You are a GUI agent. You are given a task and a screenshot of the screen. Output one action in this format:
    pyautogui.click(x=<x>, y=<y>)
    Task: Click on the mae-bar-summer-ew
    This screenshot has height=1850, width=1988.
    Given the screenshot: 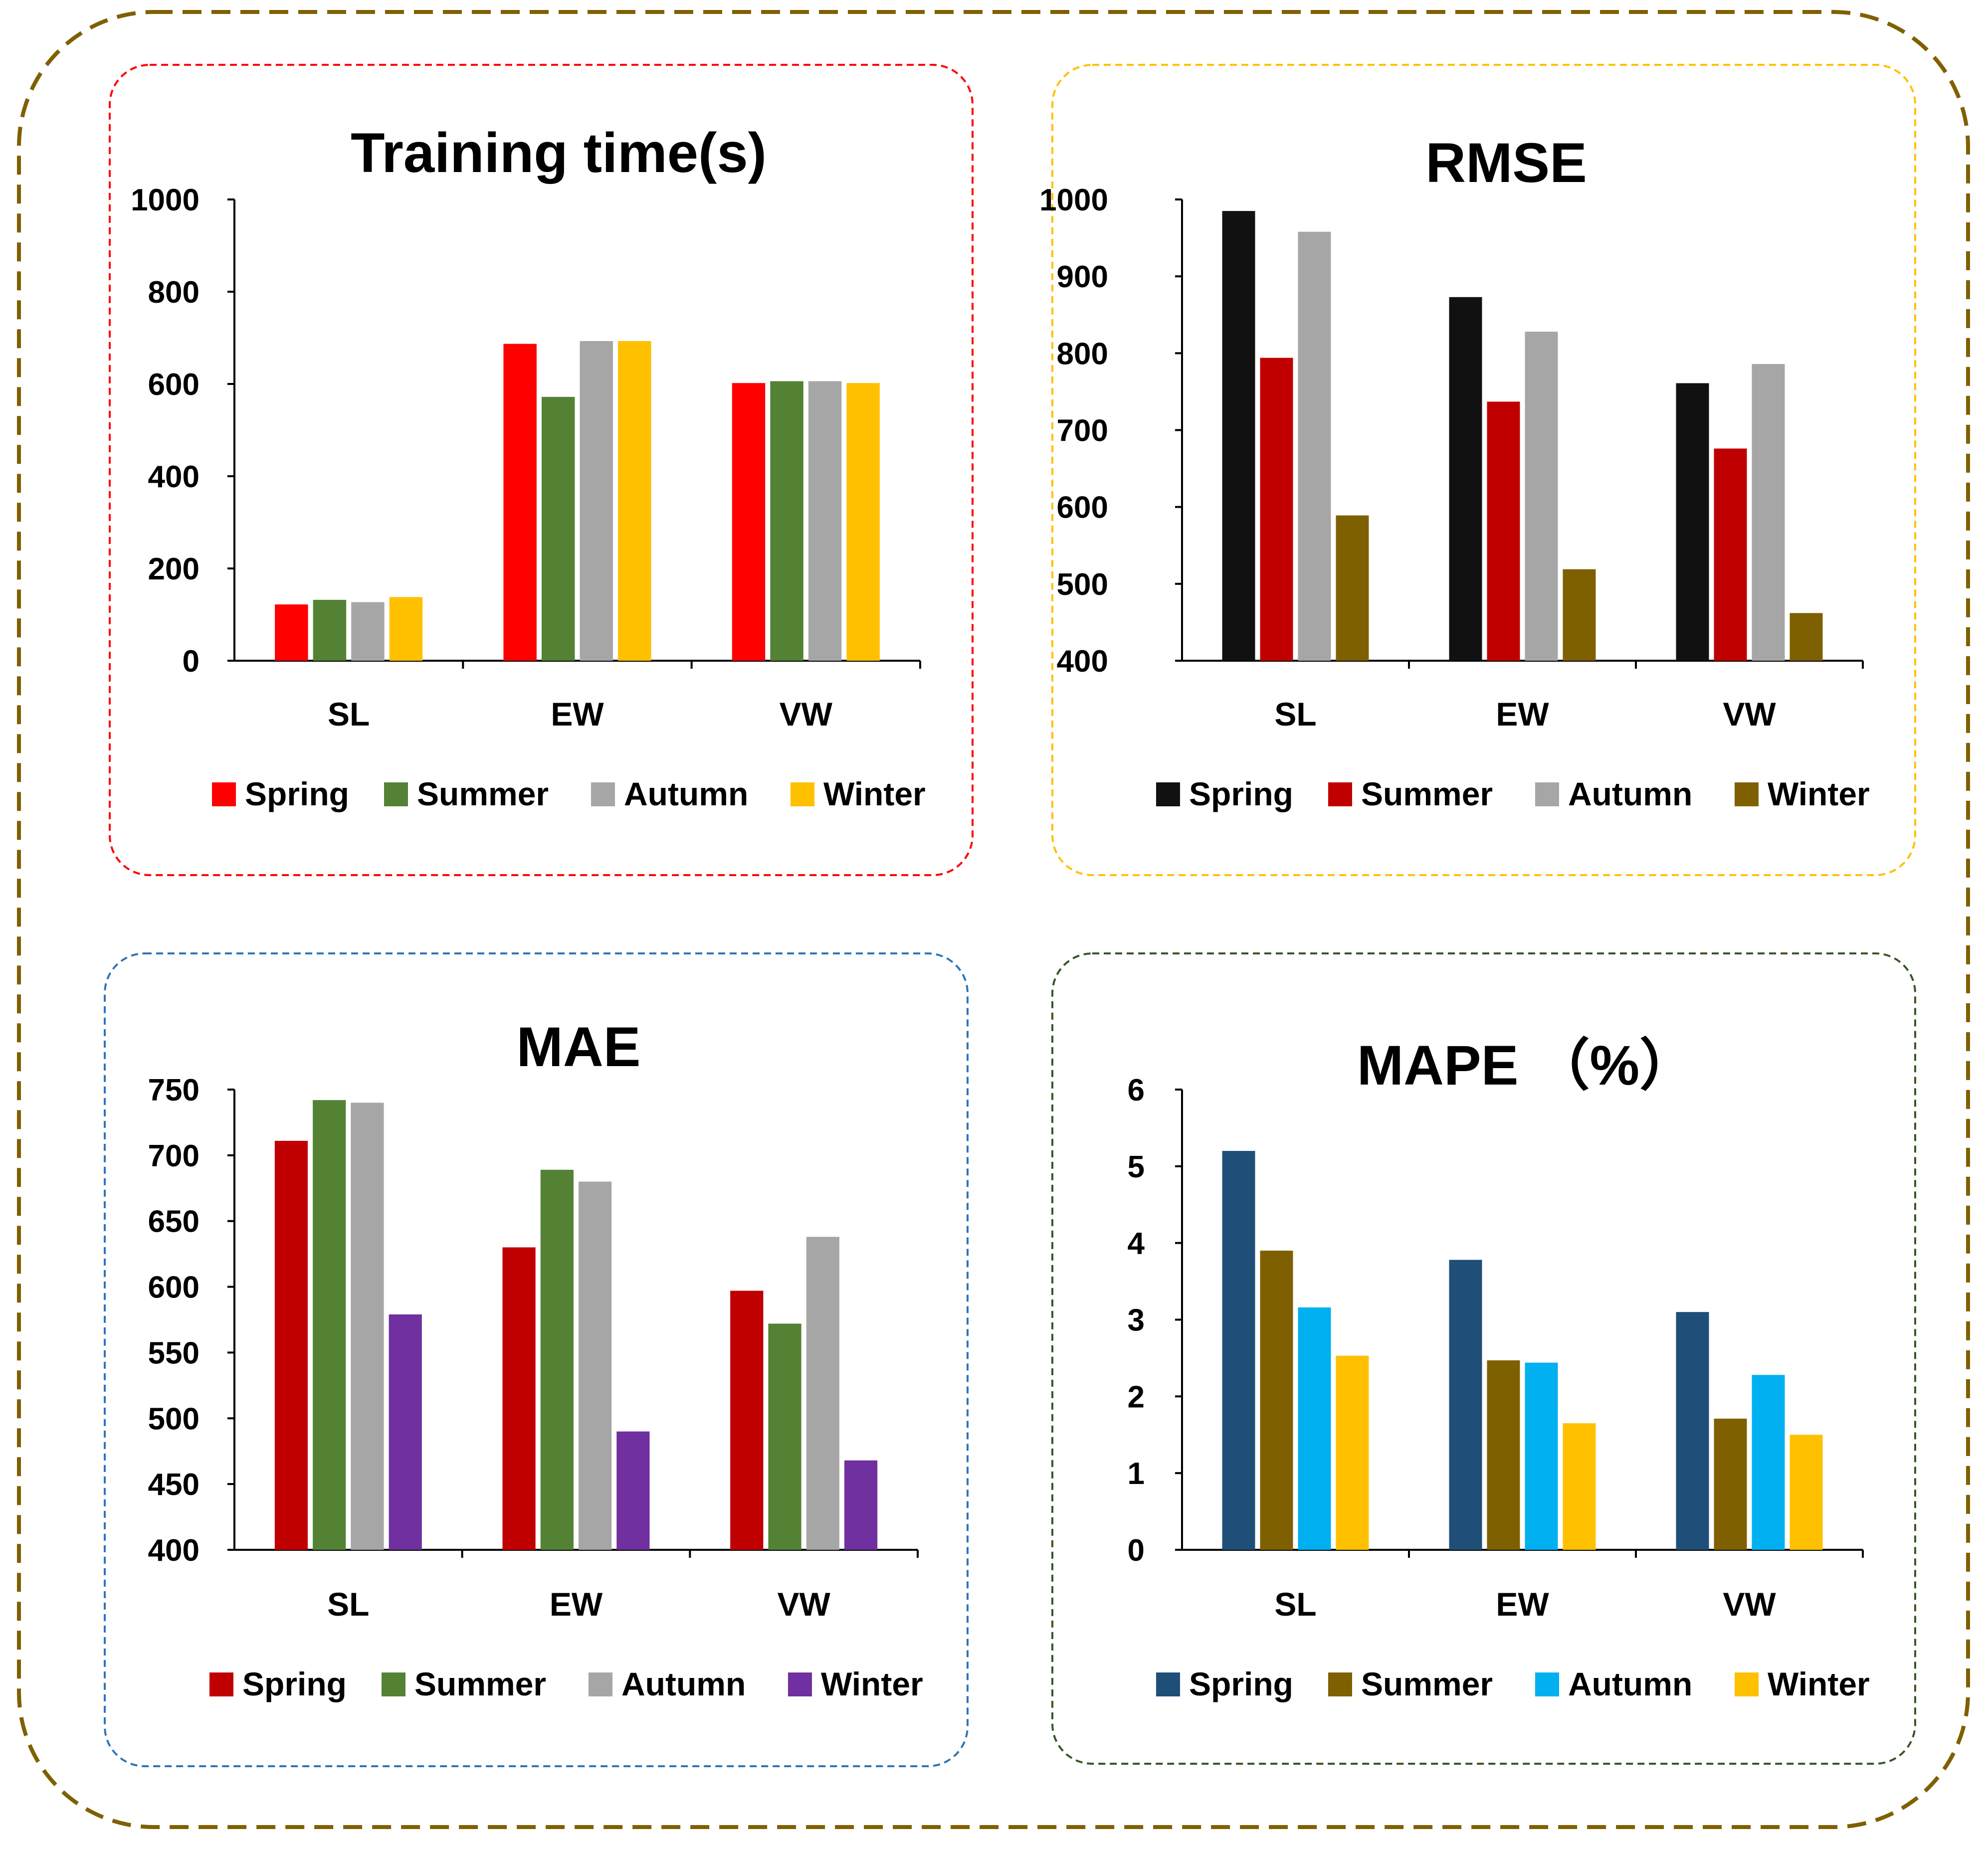 What is the action you would take?
    pyautogui.click(x=557, y=1359)
    